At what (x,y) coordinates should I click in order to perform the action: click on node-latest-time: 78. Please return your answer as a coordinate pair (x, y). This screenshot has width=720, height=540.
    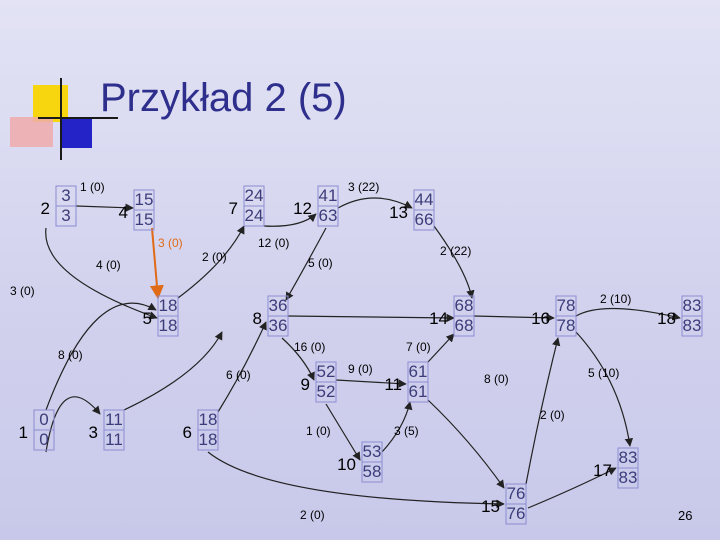
    Looking at the image, I should click on (566, 325).